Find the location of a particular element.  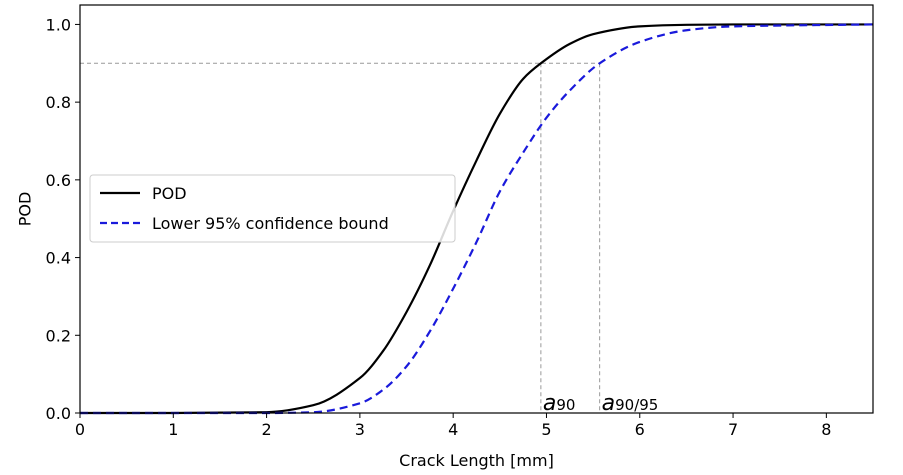

x-axis-label: Crack Length [mm] is located at coordinates (476, 460).